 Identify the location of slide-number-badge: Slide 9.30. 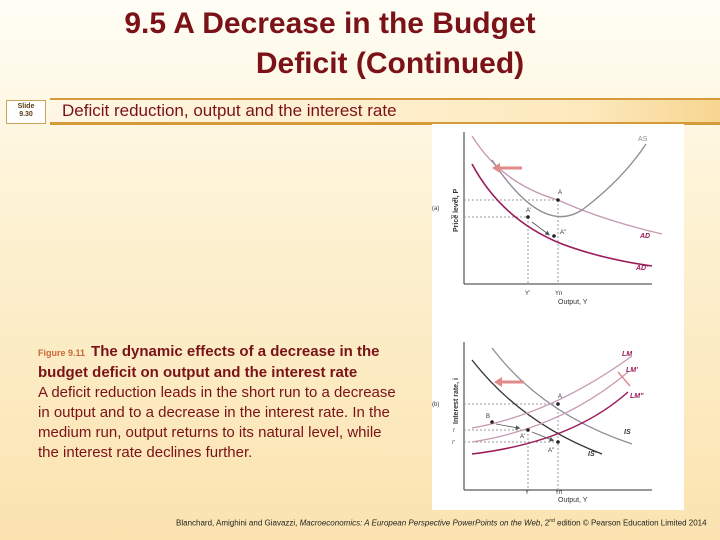
(26, 112).